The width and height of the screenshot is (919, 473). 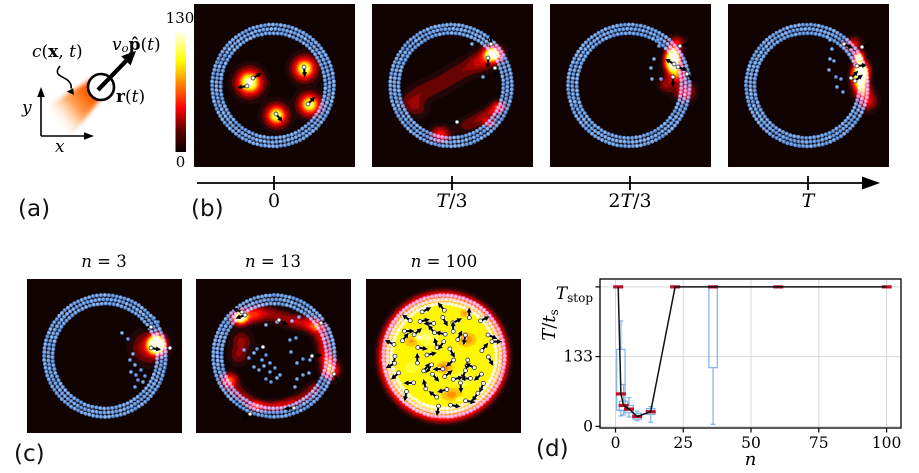 What do you see at coordinates (713, 355) in the screenshot?
I see `box-n36` at bounding box center [713, 355].